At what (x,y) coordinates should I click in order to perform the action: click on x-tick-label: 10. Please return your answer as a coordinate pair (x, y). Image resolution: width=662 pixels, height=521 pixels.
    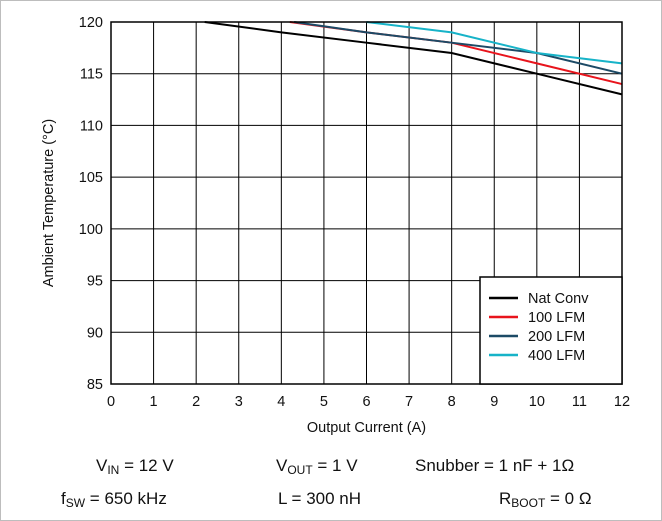
    Looking at the image, I should click on (537, 402).